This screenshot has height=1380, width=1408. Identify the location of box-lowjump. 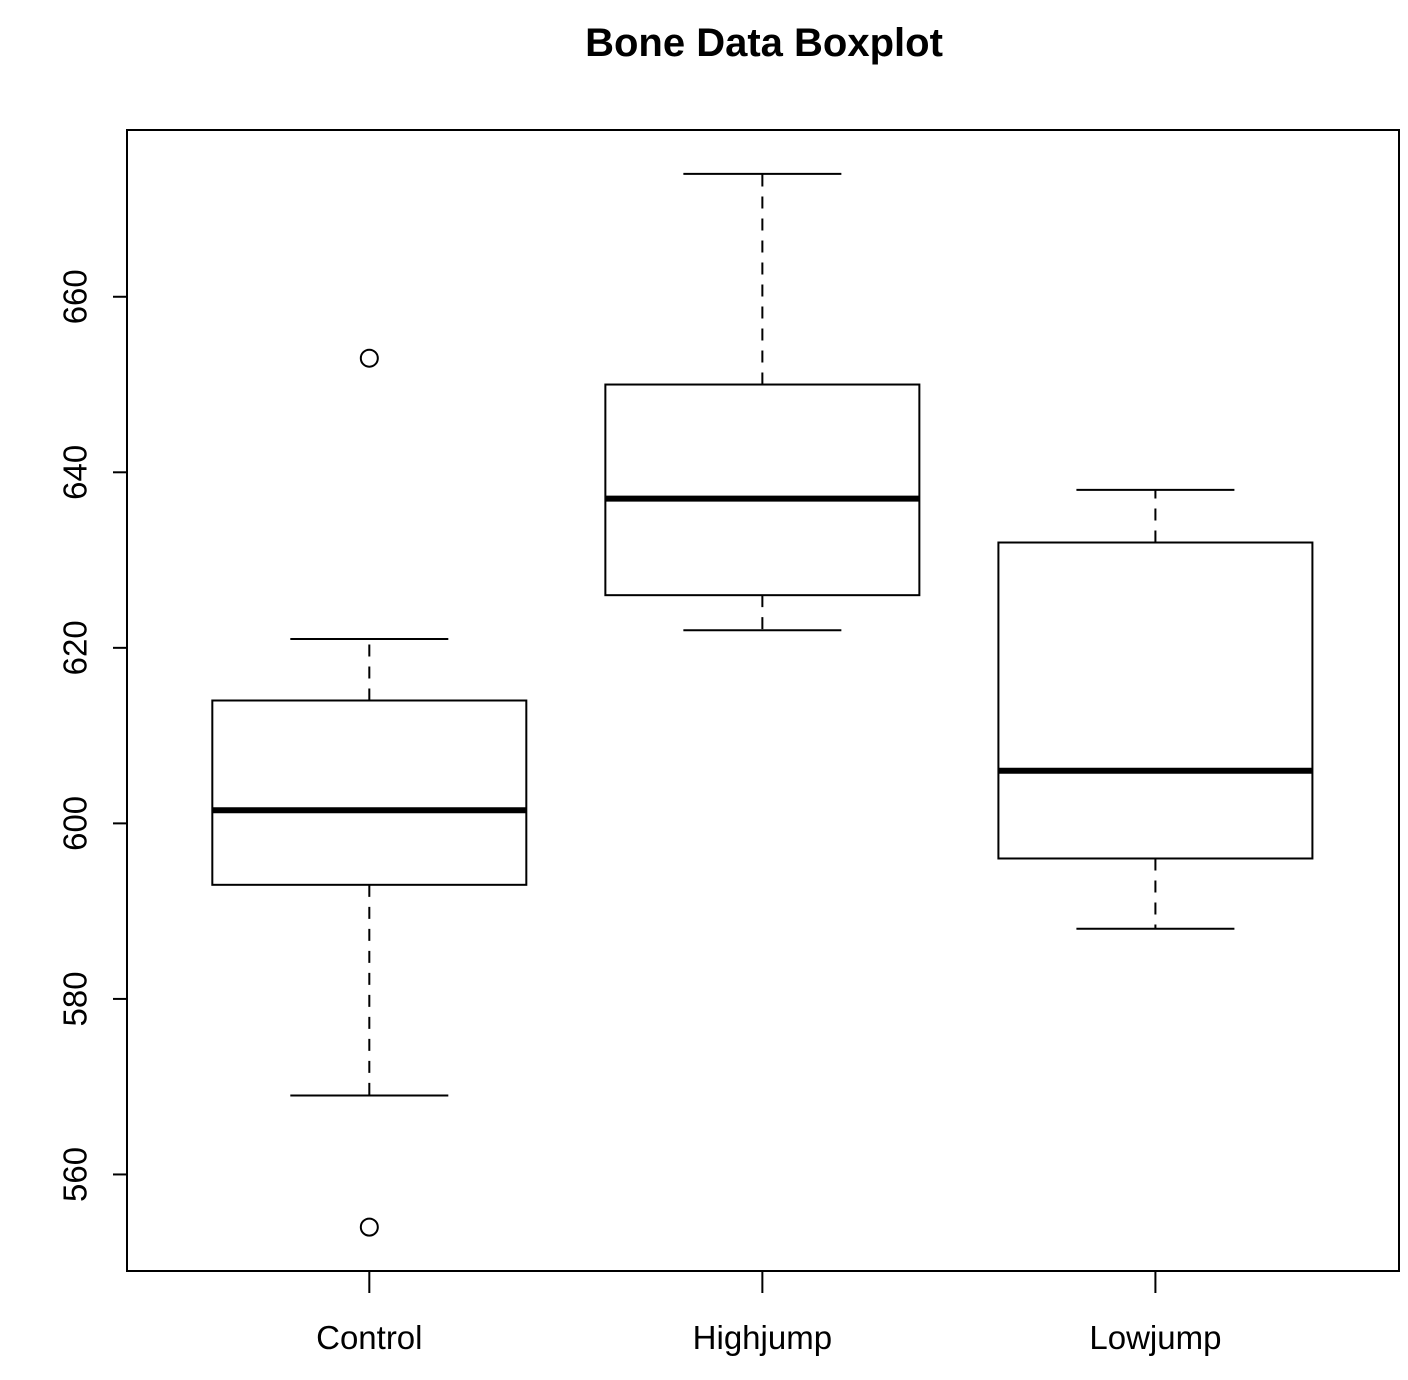
(1155, 709).